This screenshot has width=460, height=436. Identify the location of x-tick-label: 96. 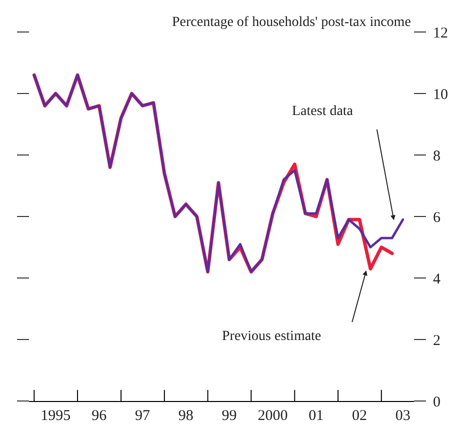
(100, 416).